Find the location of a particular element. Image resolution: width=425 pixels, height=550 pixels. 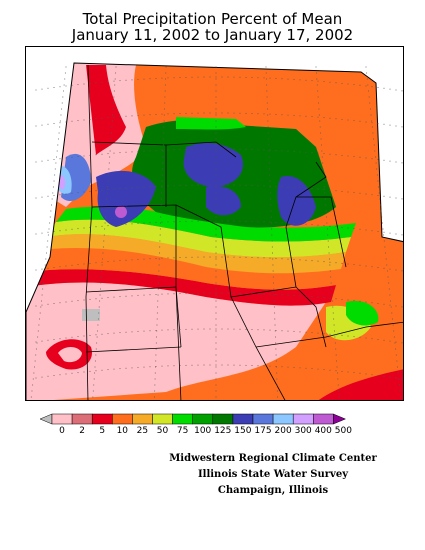

legend-label: 200 is located at coordinates (283, 431).